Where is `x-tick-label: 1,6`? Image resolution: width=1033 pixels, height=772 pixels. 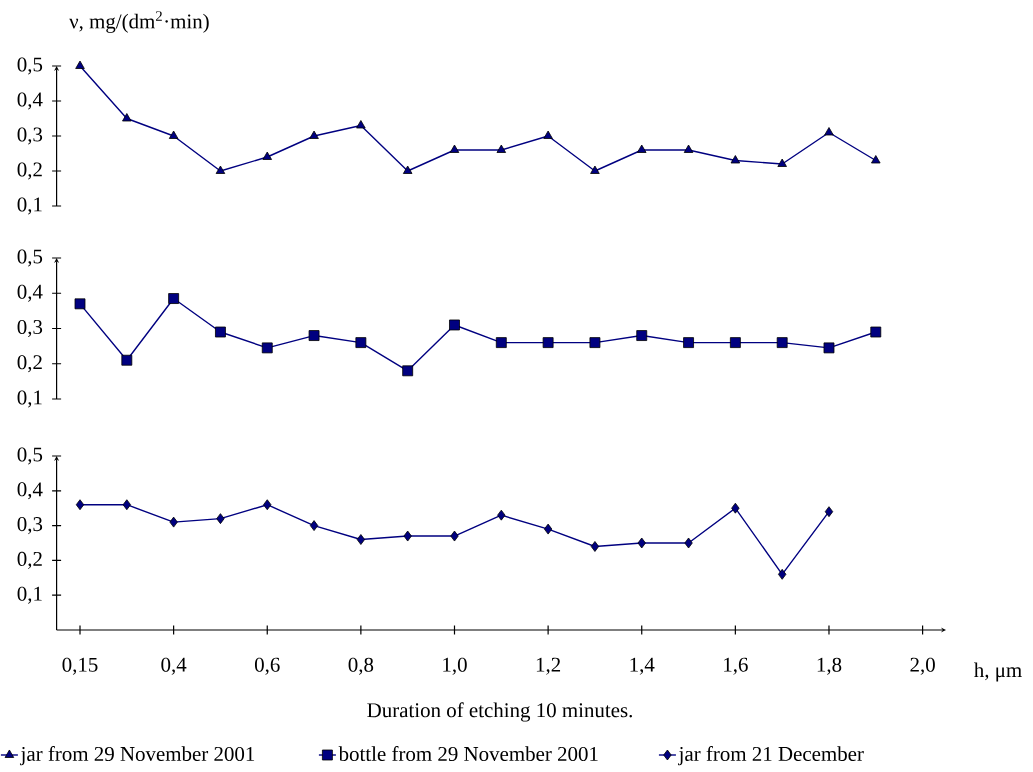
x-tick-label: 1,6 is located at coordinates (736, 666).